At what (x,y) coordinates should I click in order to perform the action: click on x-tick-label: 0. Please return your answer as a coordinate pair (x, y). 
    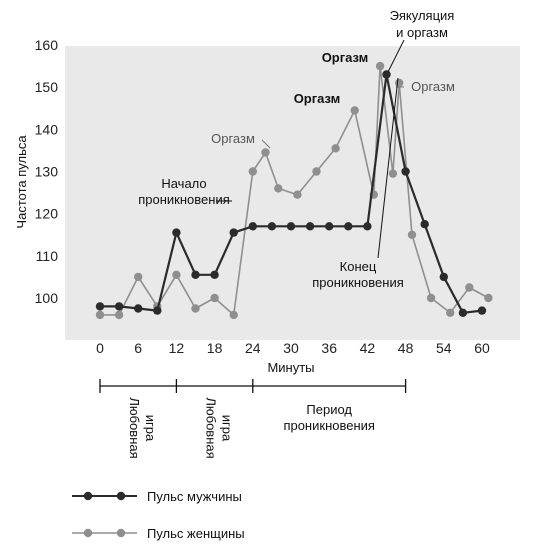
    Looking at the image, I should click on (100, 348).